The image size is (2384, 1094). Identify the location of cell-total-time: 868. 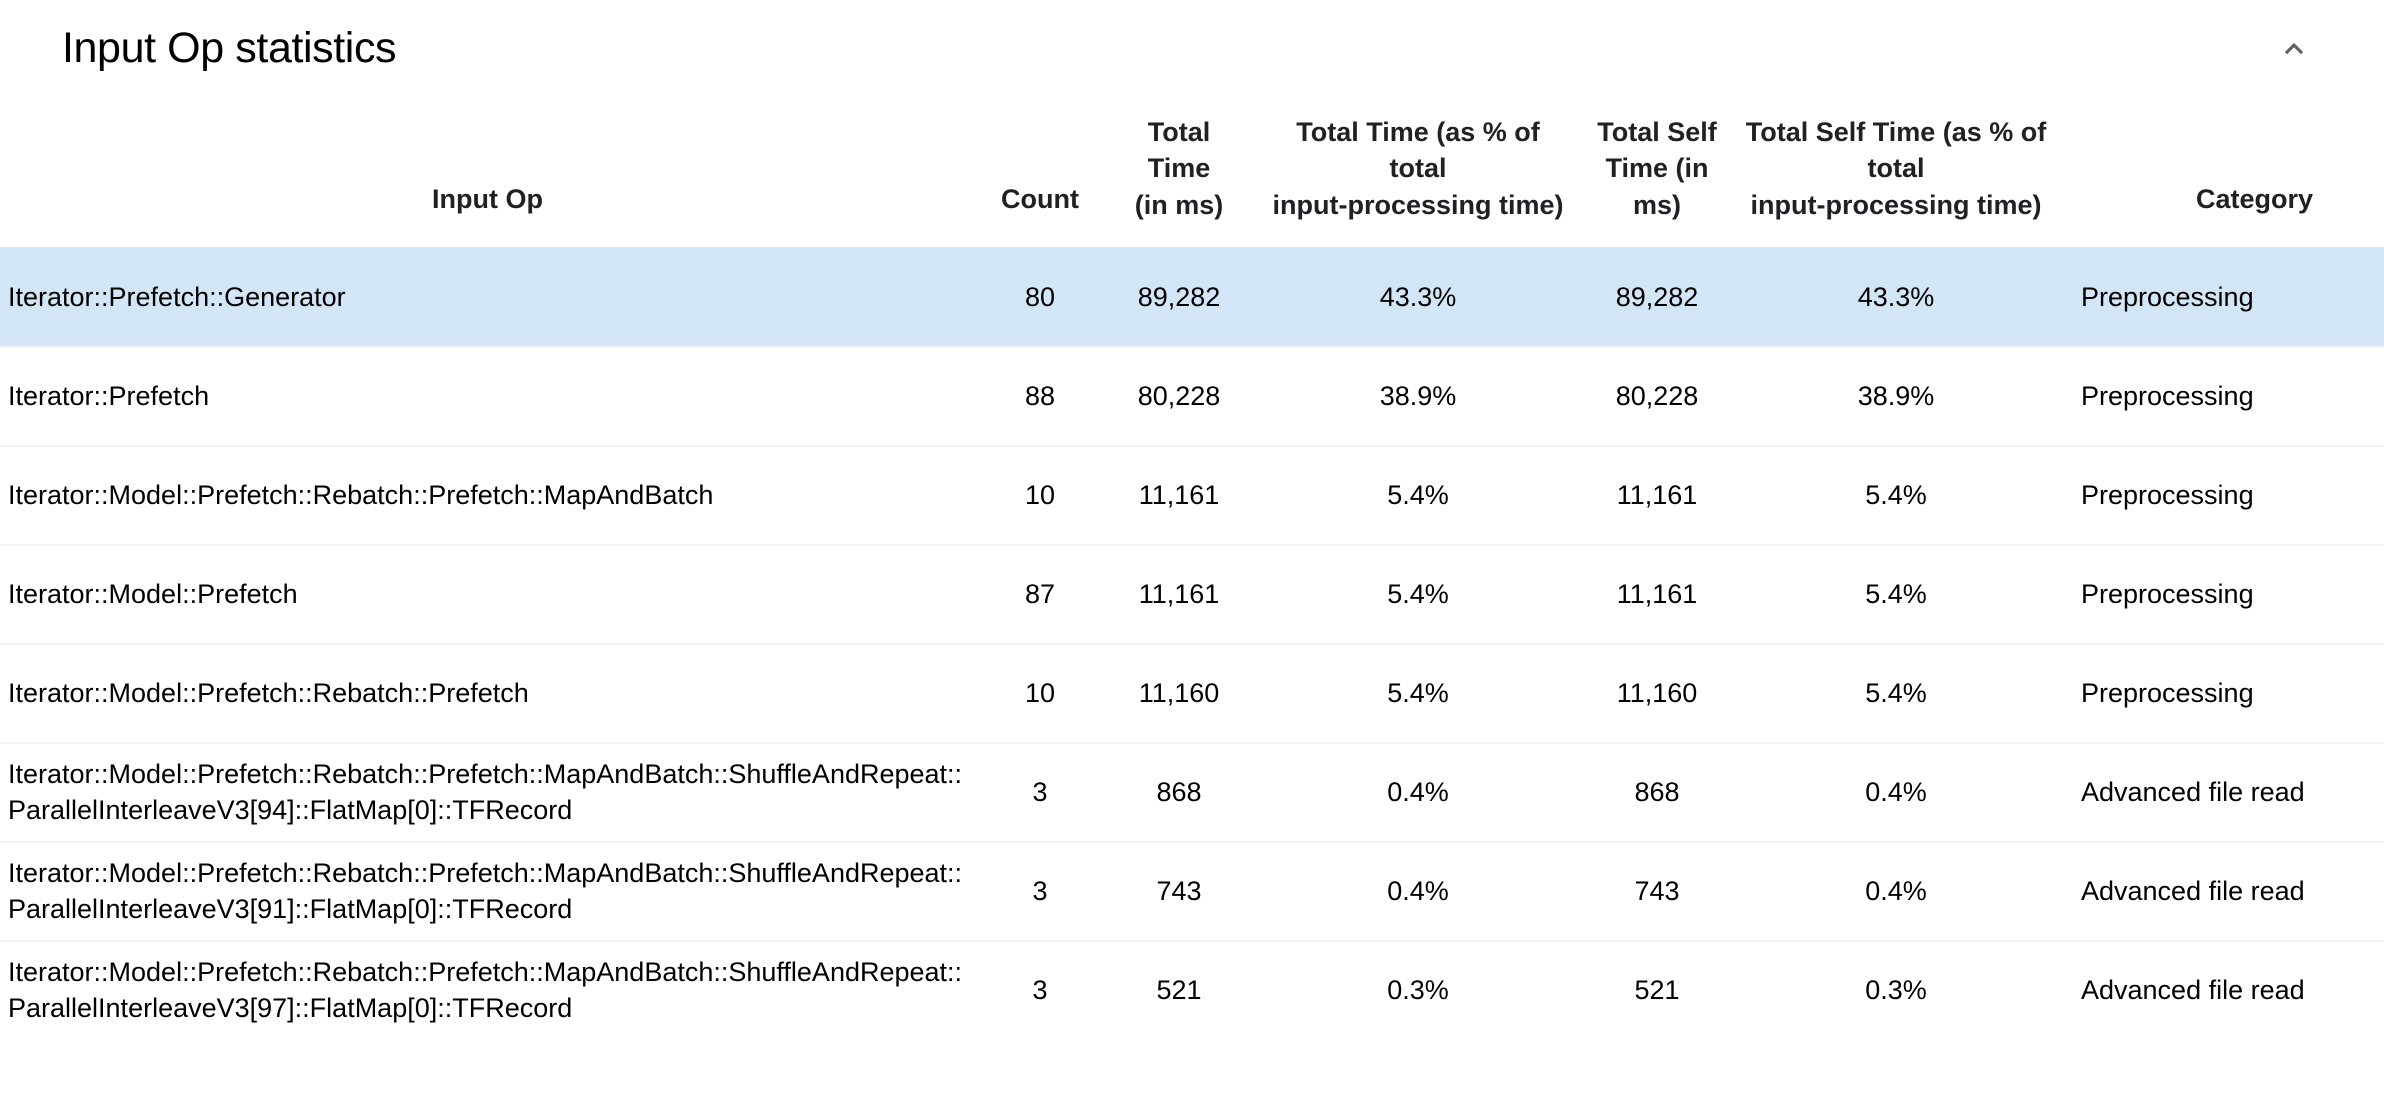
(1179, 792).